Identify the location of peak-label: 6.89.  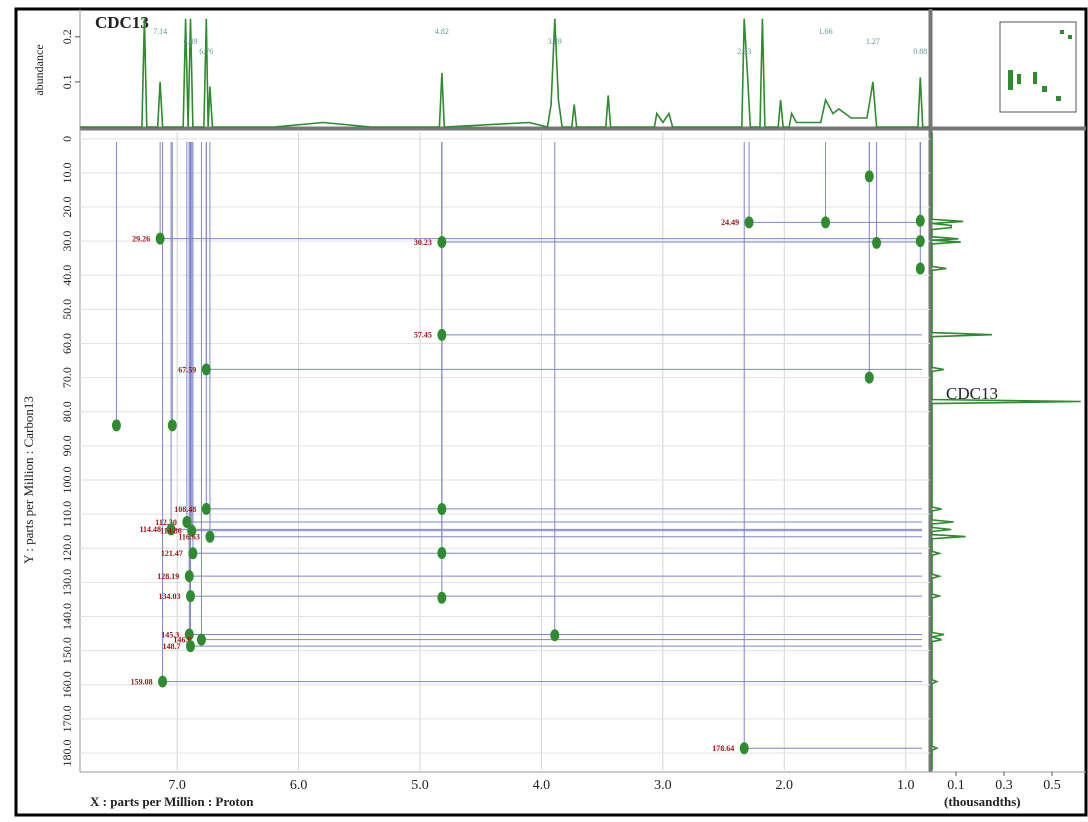
(191, 41).